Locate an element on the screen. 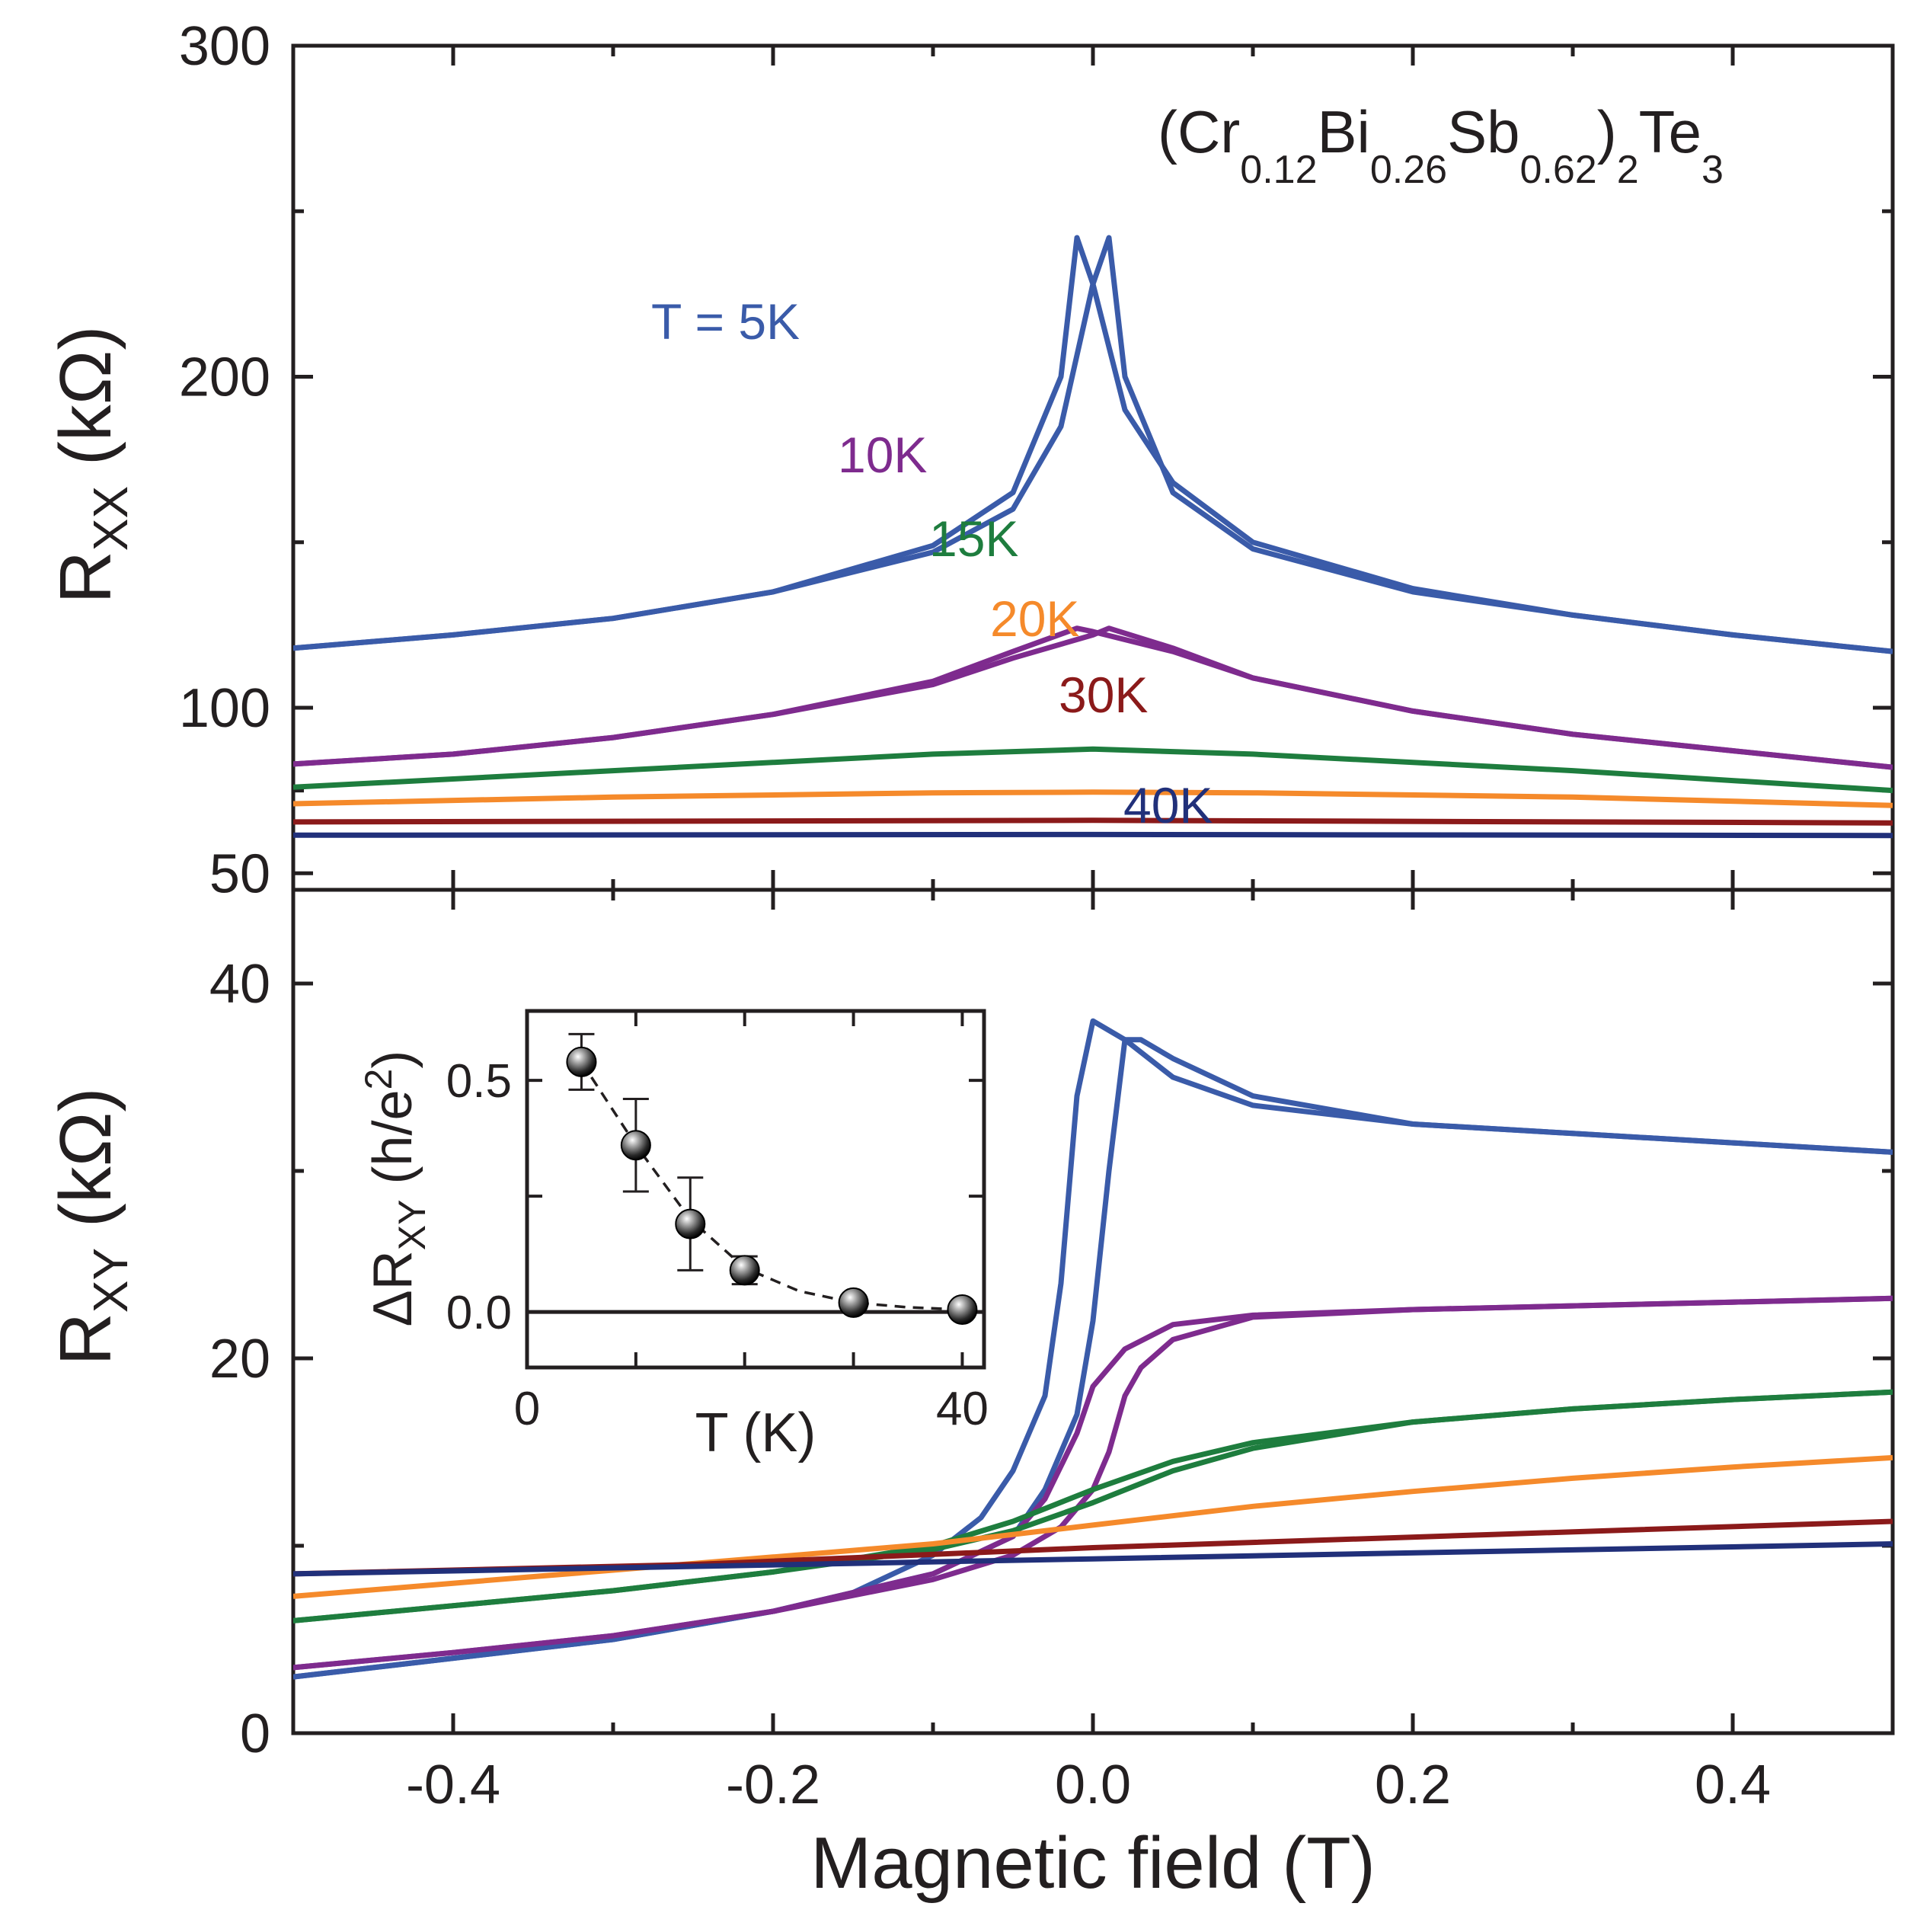 The image size is (1914, 1932). rxx-axis-title: RXX (kΩ) is located at coordinates (91, 464).